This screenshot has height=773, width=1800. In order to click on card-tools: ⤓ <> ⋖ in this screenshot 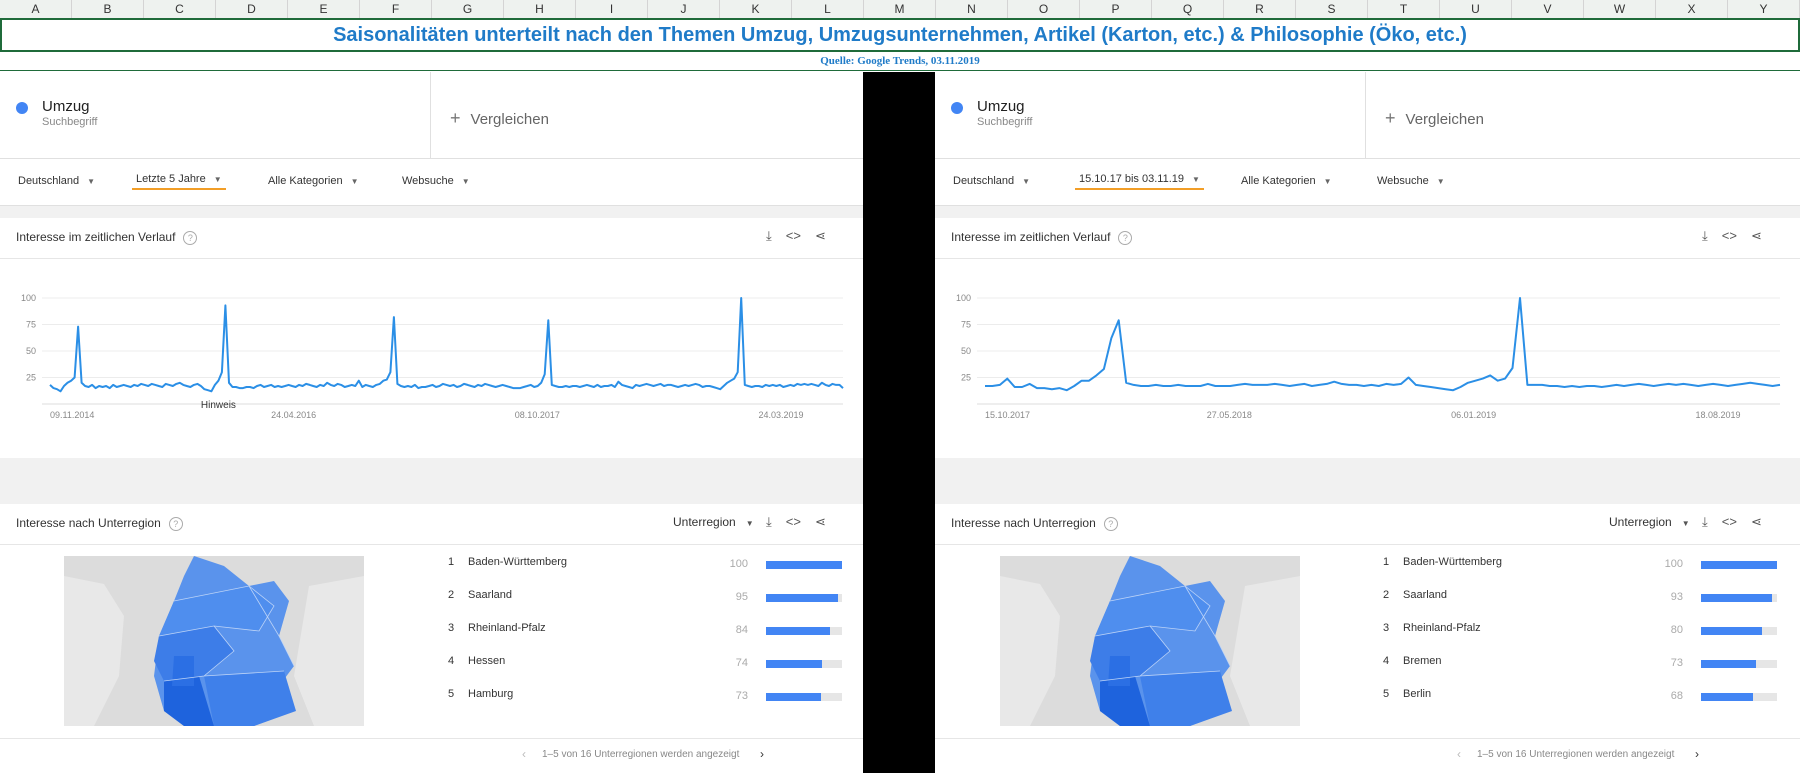, I will do `click(789, 236)`.